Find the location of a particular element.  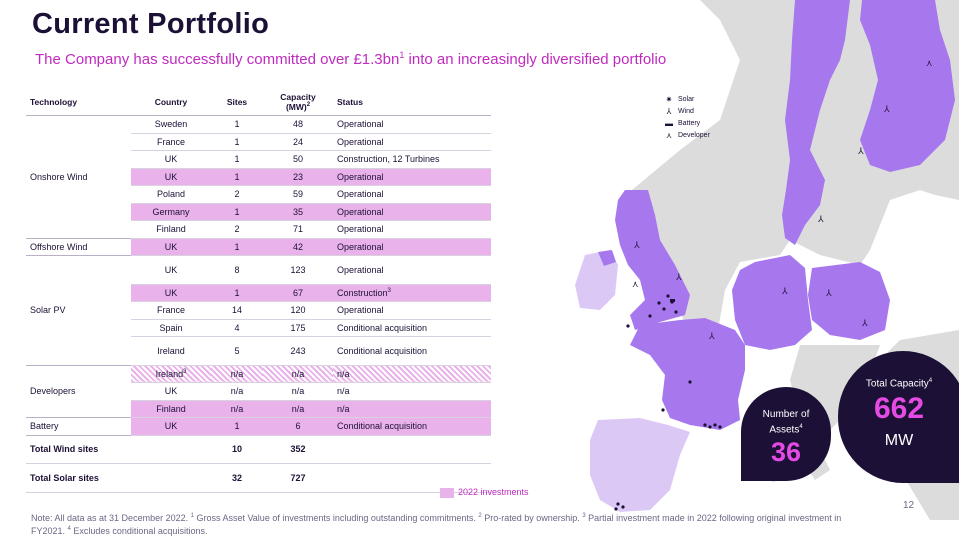

cell-capacity: 123 is located at coordinates (298, 270).